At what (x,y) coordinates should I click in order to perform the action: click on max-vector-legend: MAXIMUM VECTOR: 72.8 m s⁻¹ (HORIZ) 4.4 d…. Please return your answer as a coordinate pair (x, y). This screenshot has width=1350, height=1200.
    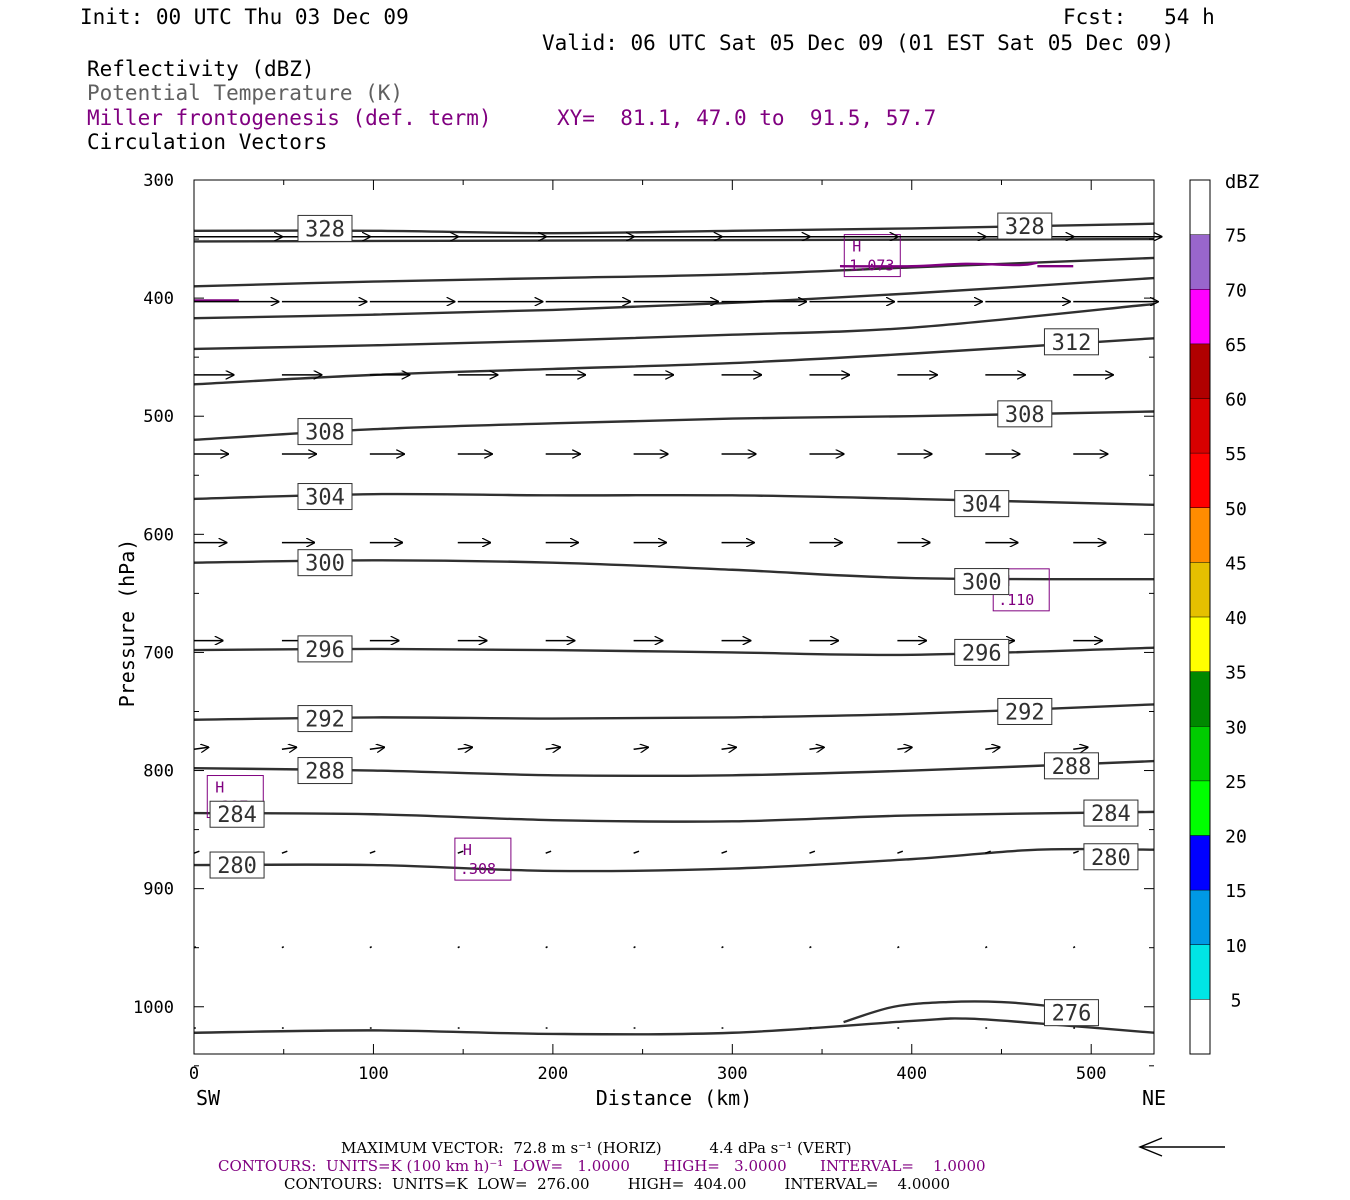
    Looking at the image, I should click on (596, 1148).